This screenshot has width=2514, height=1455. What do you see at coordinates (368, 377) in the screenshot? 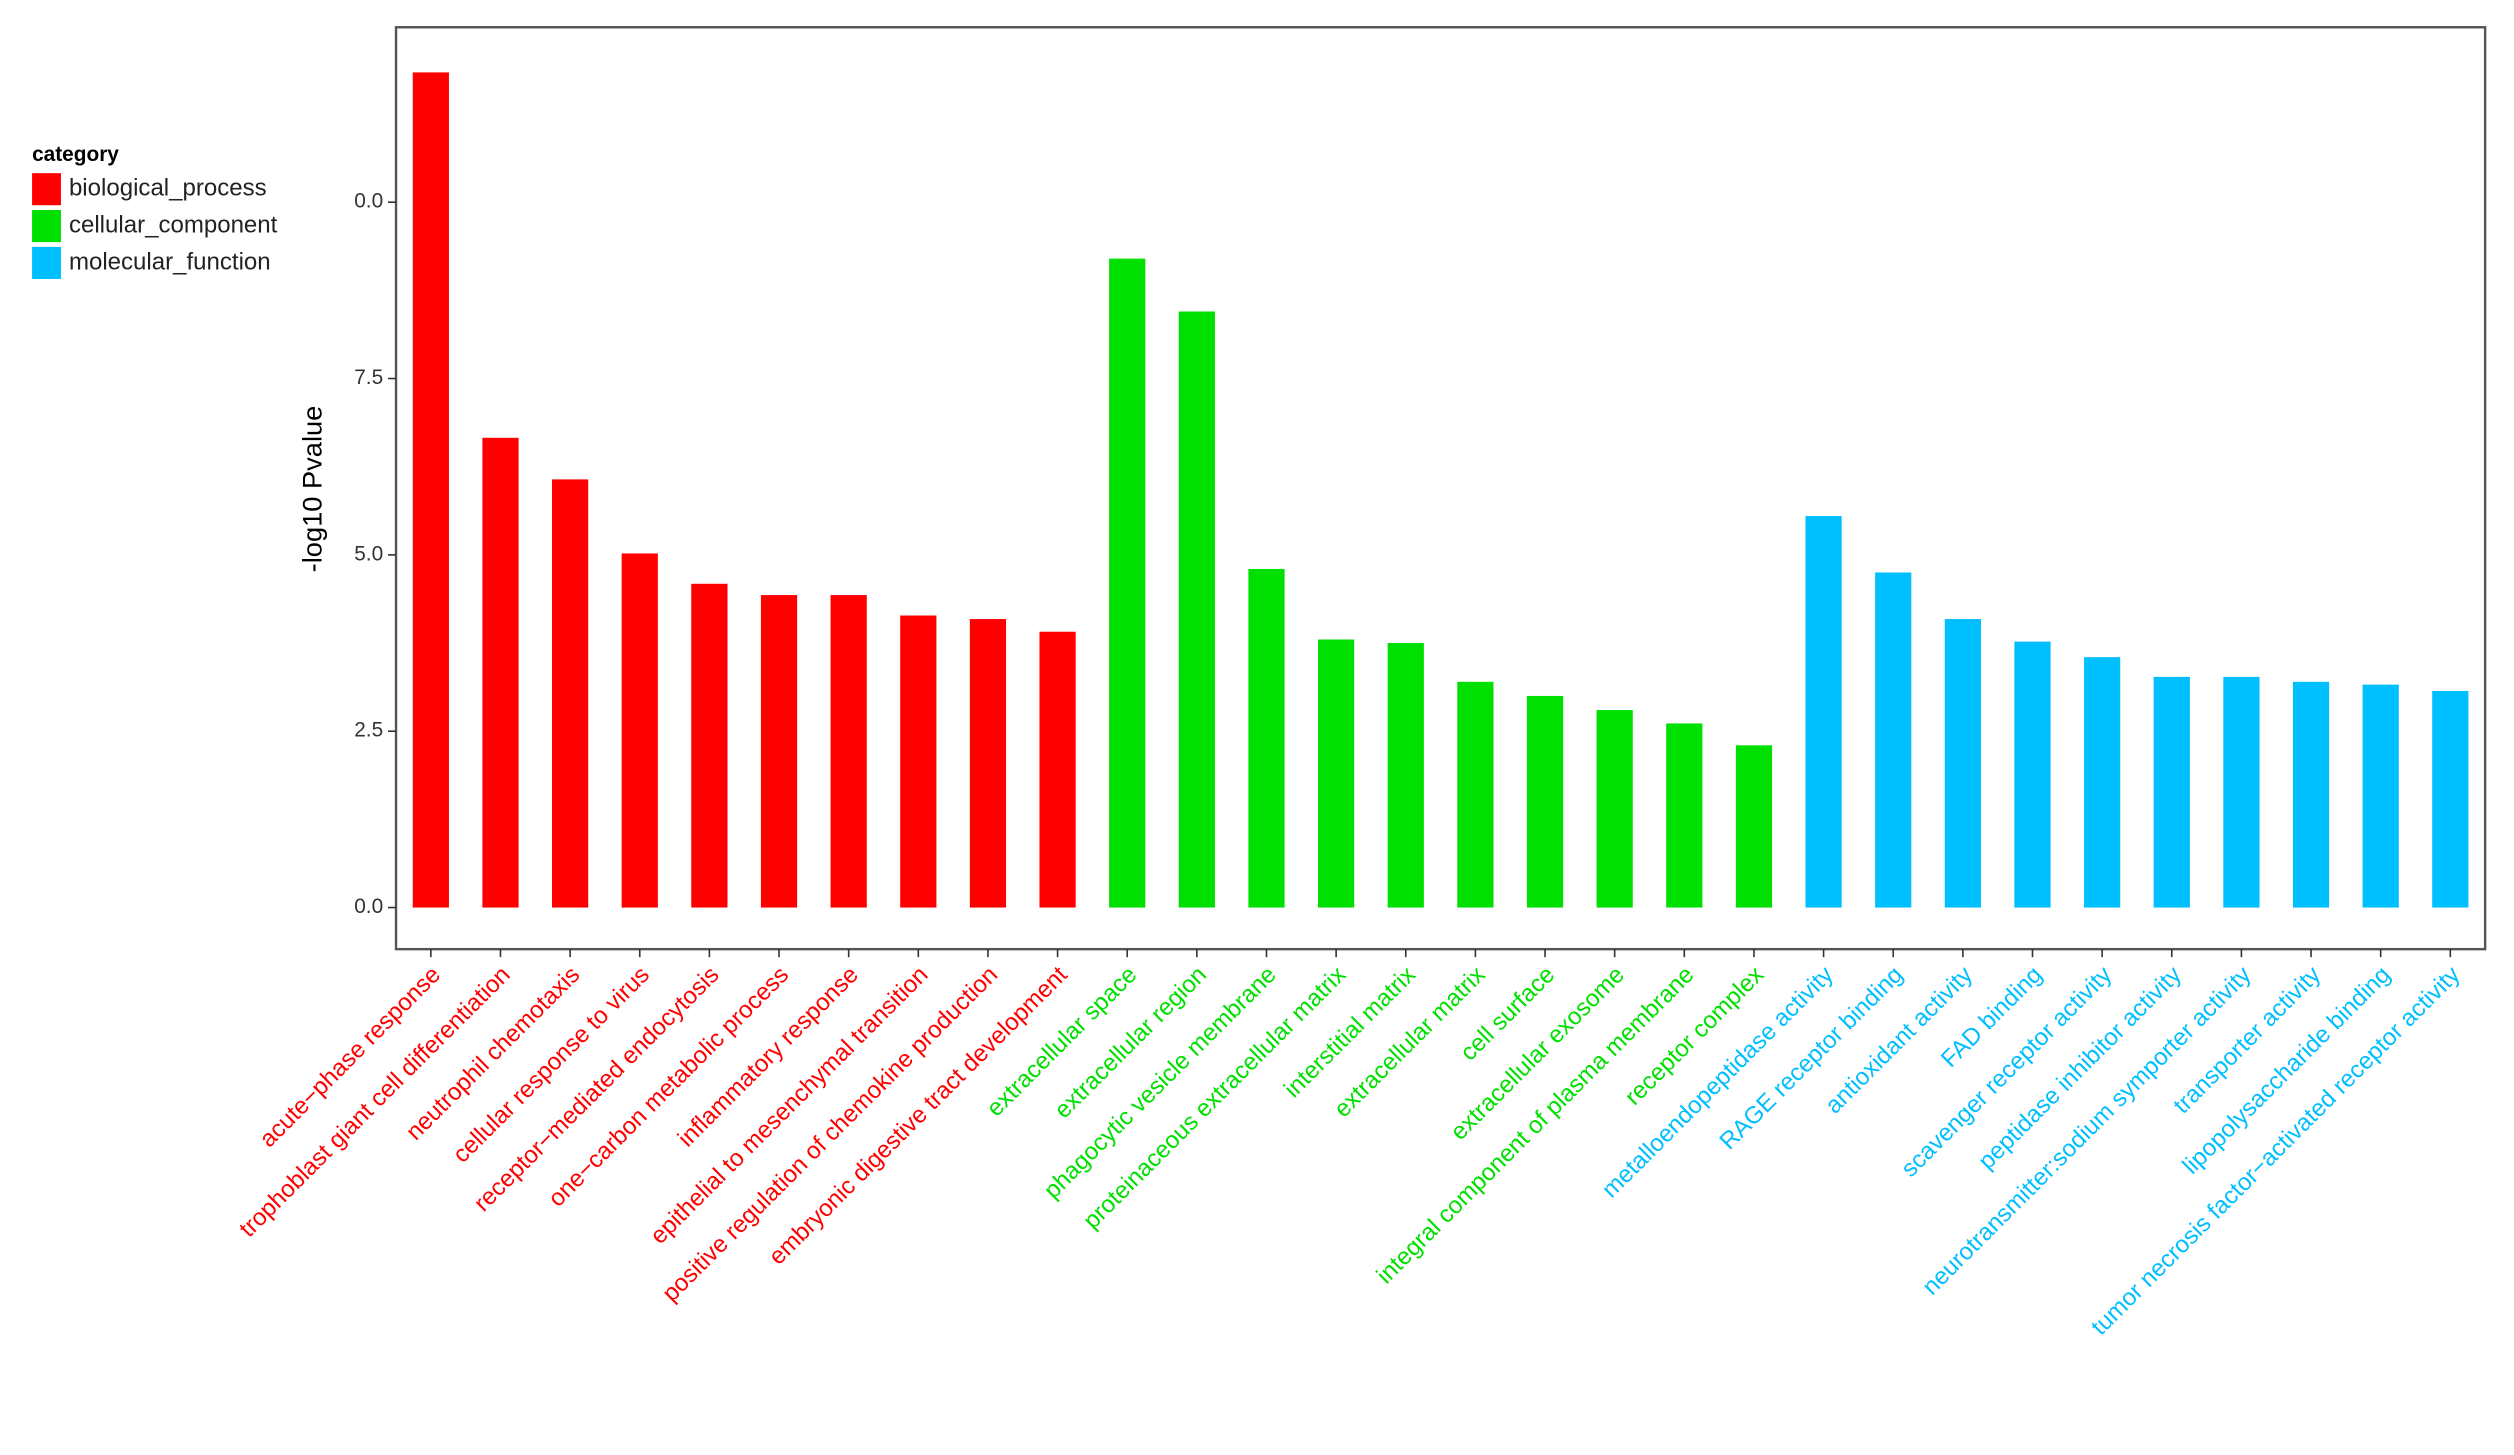
I see `y-tick-label: 7.5` at bounding box center [368, 377].